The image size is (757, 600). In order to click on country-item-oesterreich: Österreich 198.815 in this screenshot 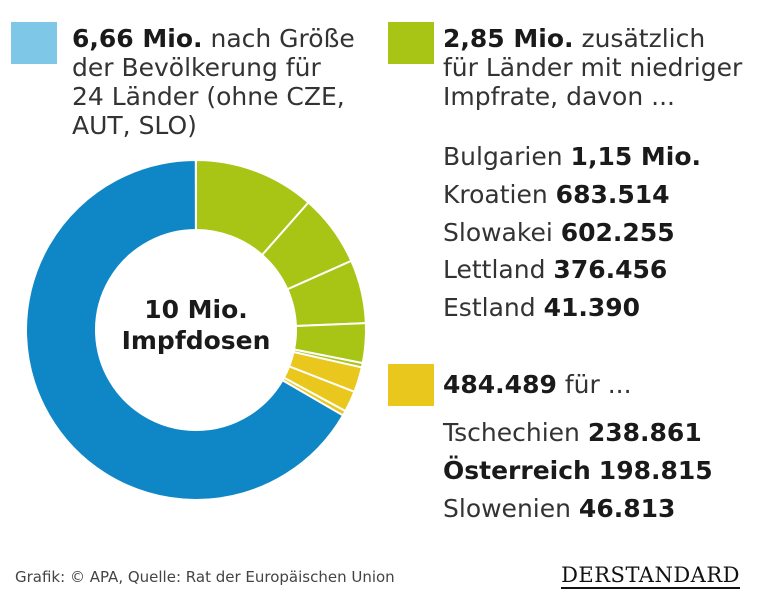, I will do `click(578, 470)`.